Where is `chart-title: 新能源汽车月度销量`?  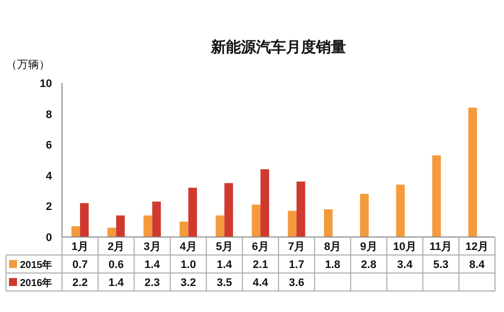 chart-title: 新能源汽车月度销量 is located at coordinates (278, 47).